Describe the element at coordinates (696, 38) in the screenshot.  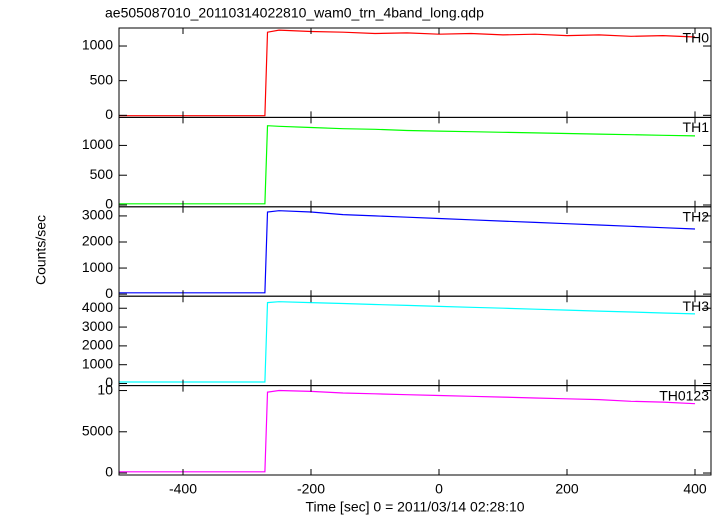
I see `legend-label: TH0` at that location.